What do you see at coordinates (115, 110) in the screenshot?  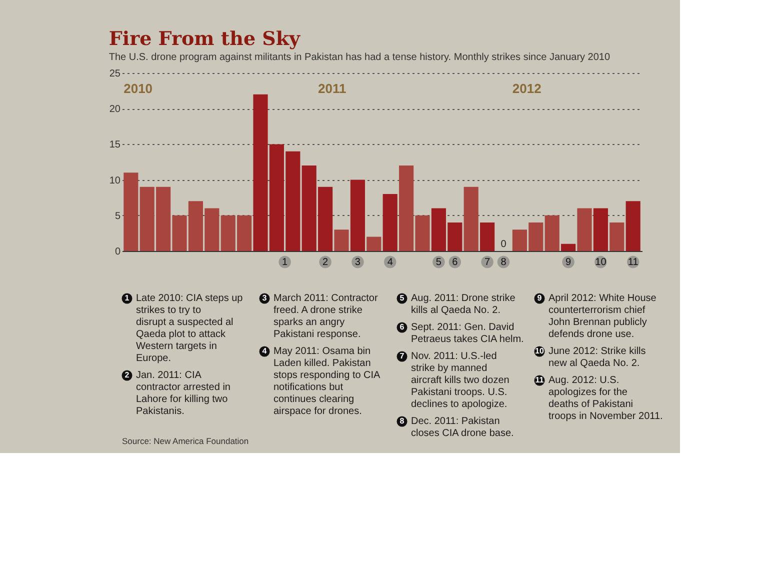 I see `y-tick-label: 20` at bounding box center [115, 110].